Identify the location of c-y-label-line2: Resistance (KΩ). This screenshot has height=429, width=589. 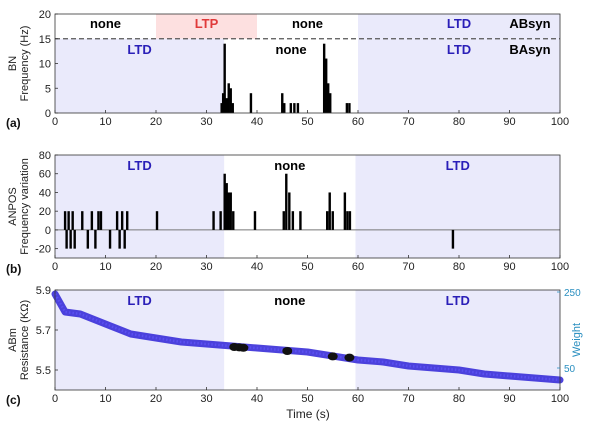
(25, 340).